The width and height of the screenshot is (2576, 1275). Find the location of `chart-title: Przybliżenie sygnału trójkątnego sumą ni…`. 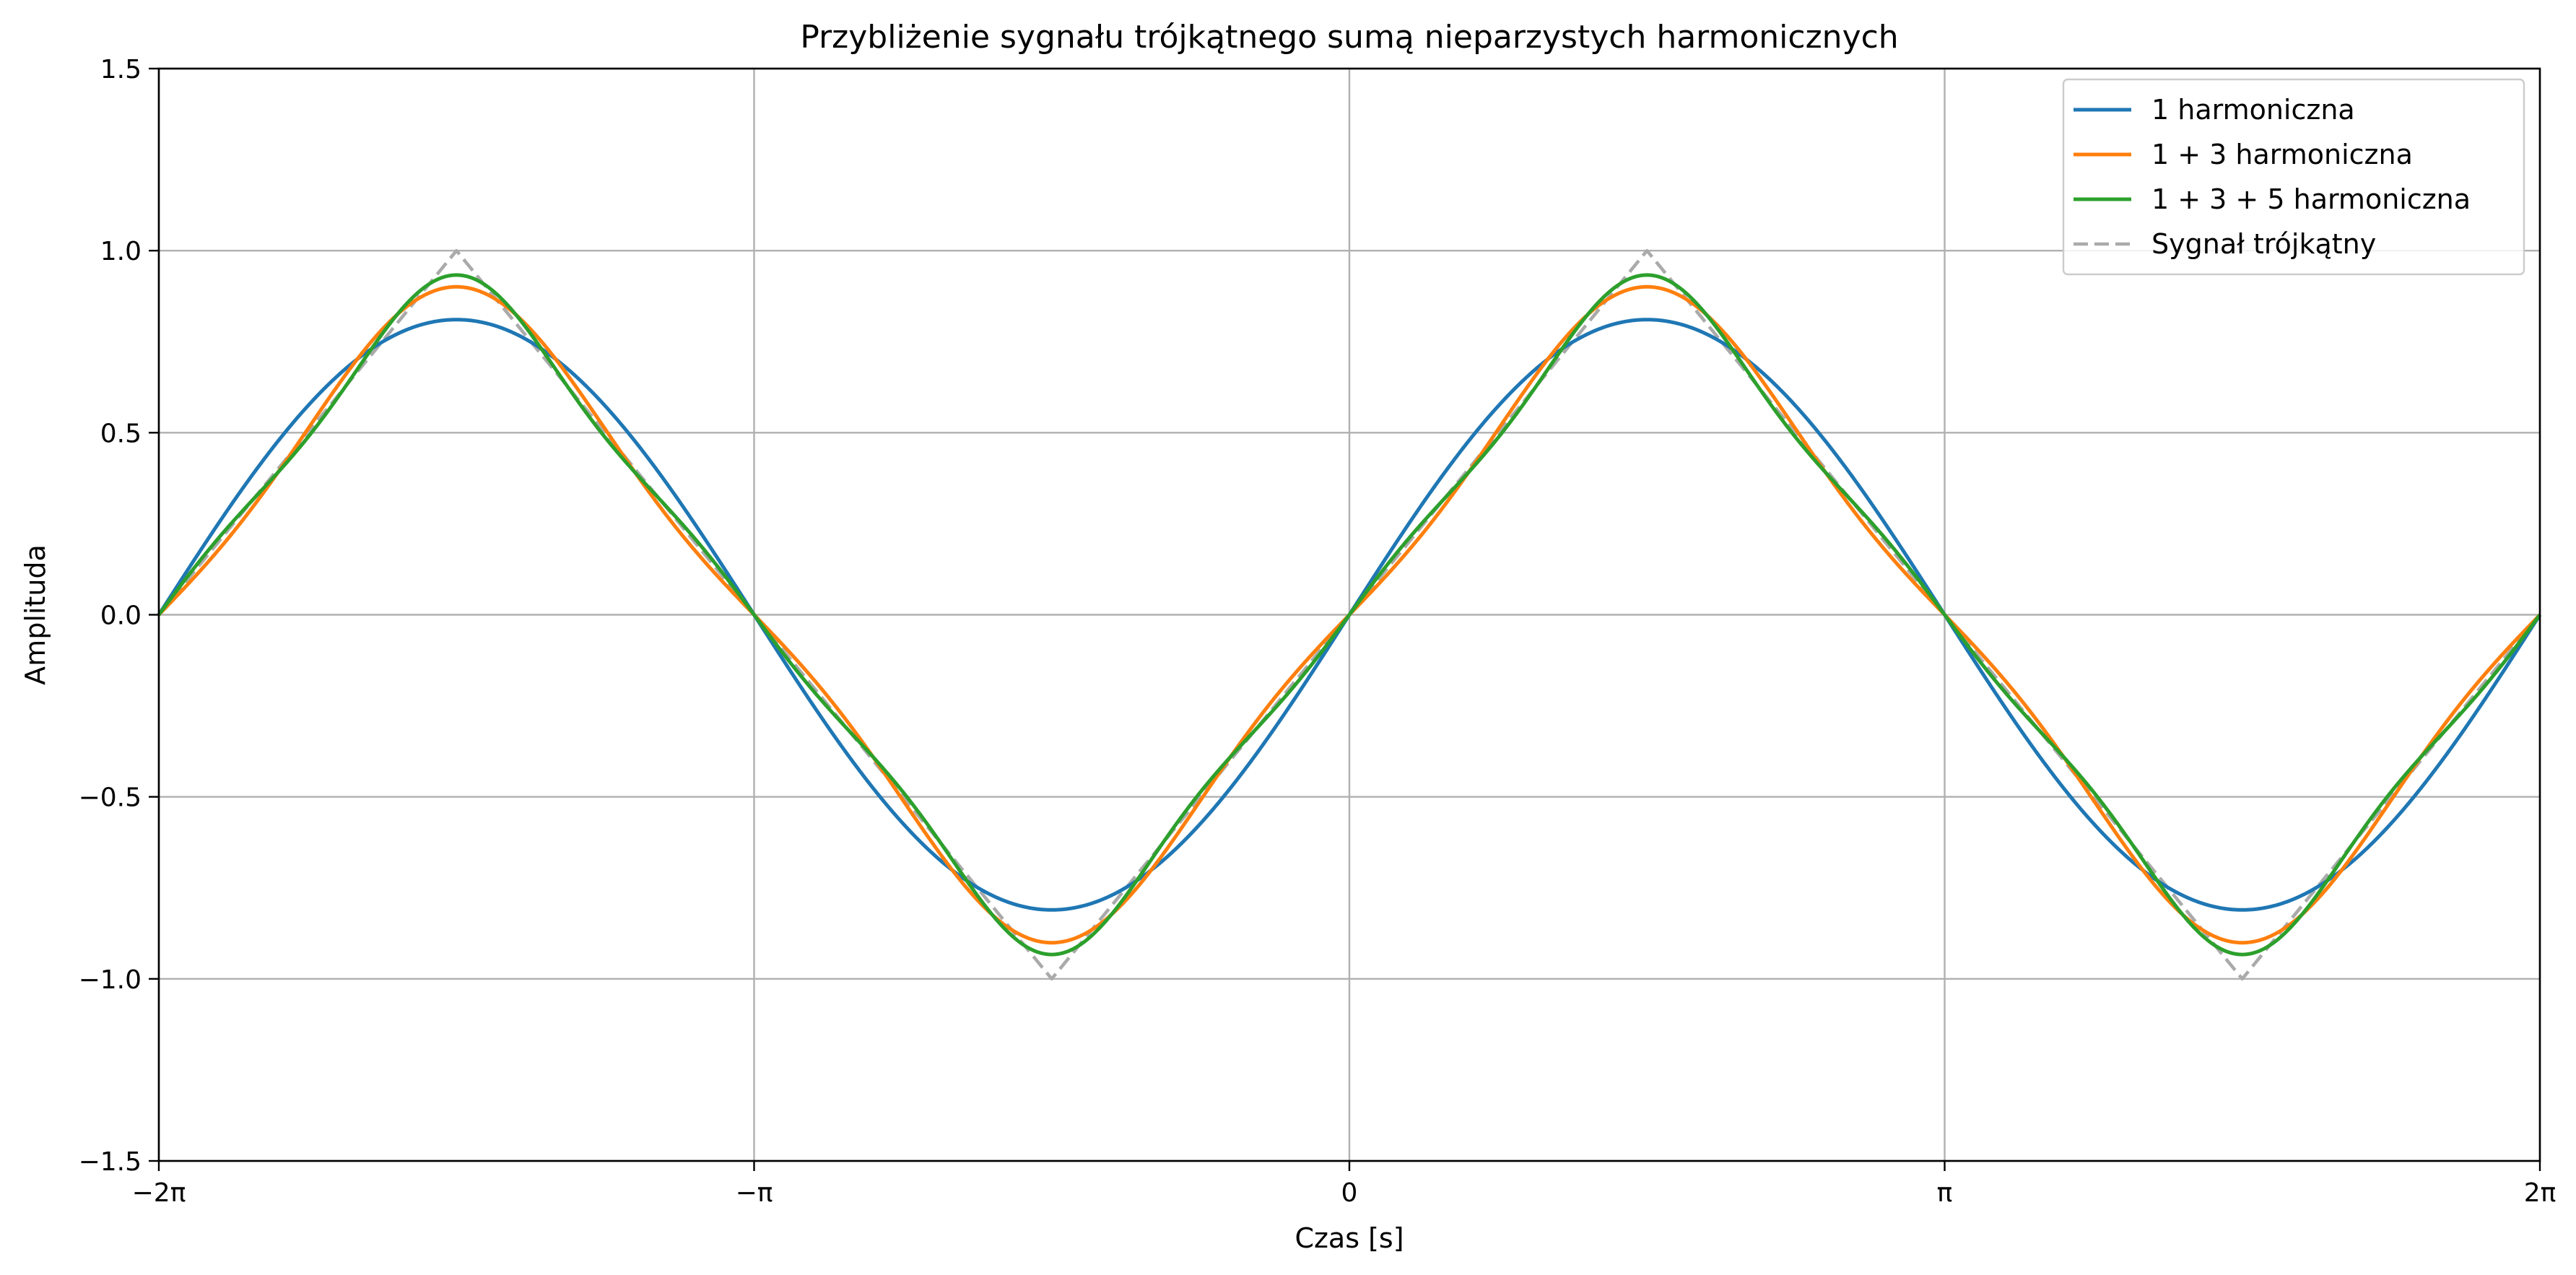

chart-title: Przybliżenie sygnału trójkątnego sumą ni… is located at coordinates (1349, 37).